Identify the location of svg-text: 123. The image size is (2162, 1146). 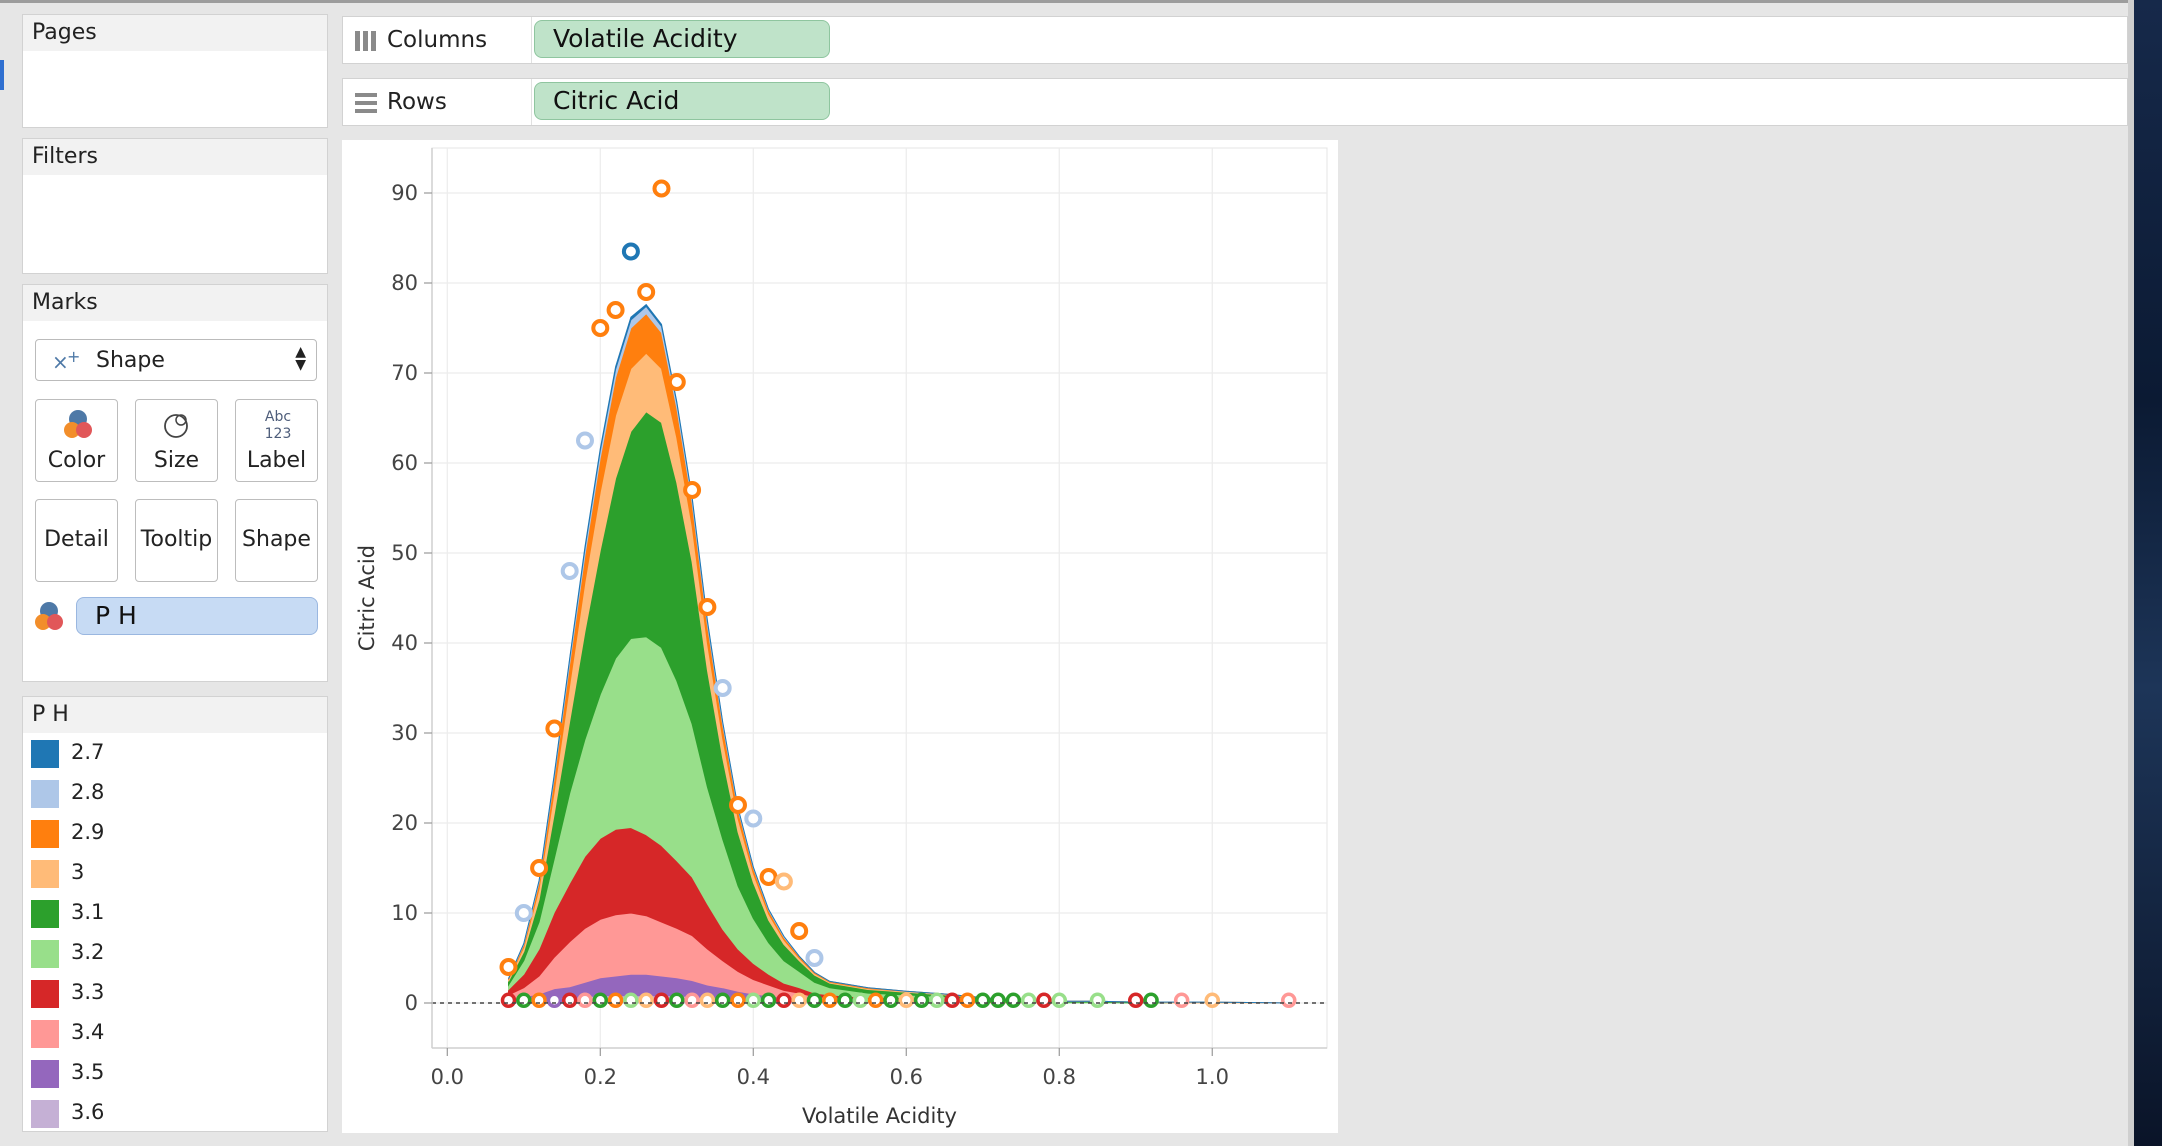
(278, 433).